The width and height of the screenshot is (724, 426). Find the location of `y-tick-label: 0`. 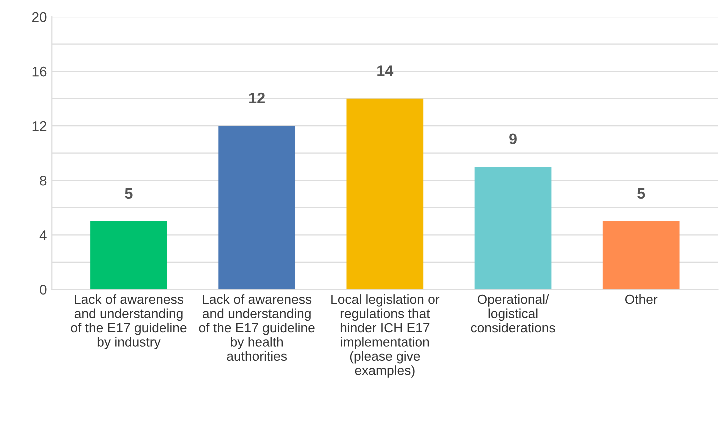

y-tick-label: 0 is located at coordinates (43, 290).